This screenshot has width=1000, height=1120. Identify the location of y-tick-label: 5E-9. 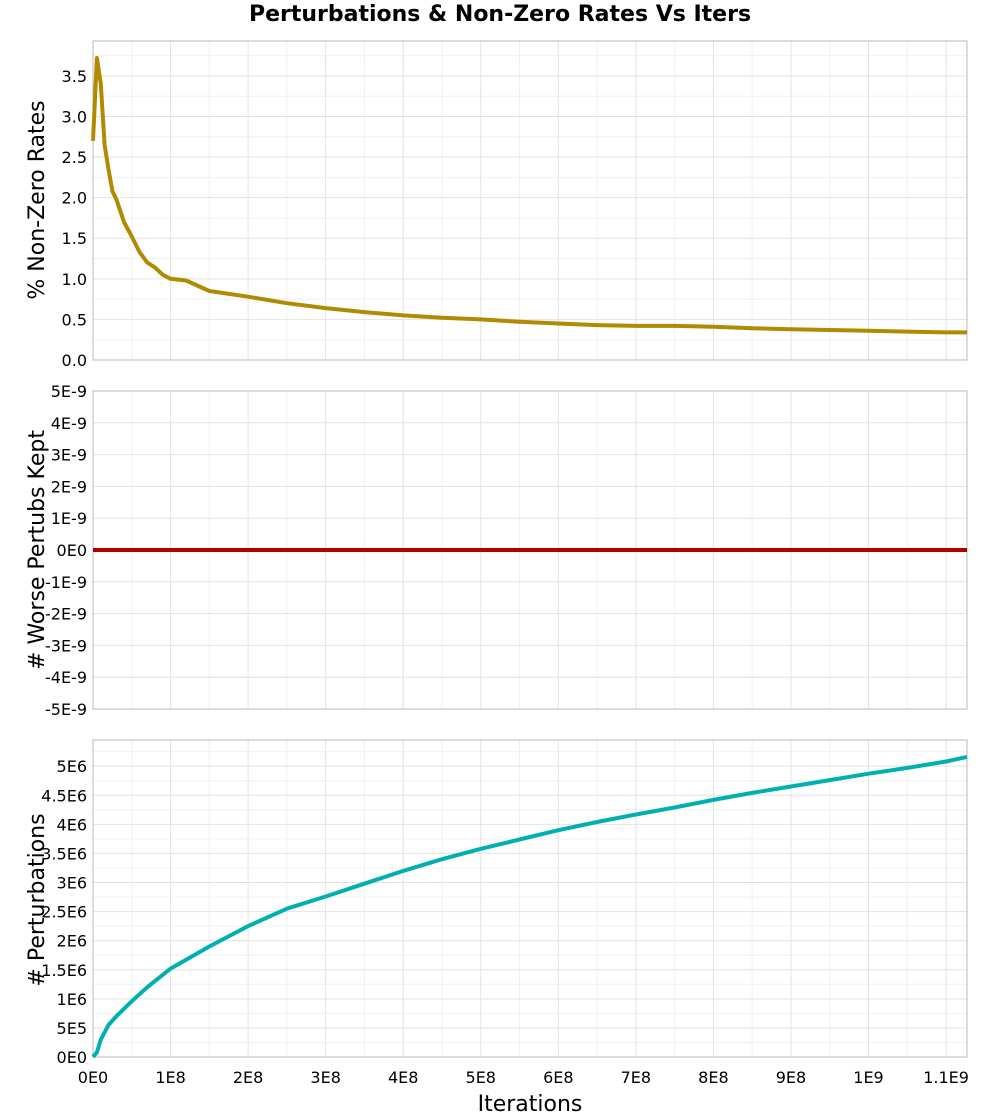
(69, 391).